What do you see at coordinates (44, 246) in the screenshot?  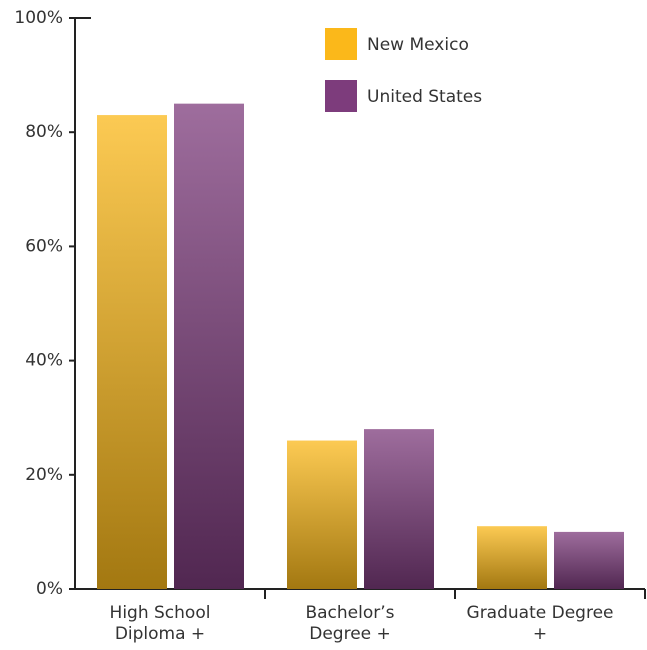 I see `y-tick-label: 60%` at bounding box center [44, 246].